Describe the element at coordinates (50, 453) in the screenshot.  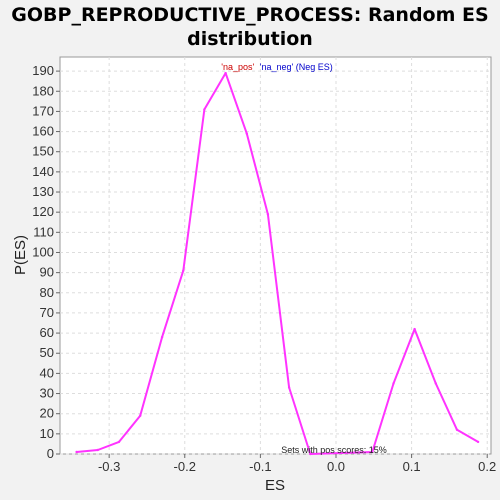
I see `y-tick-label: 0` at that location.